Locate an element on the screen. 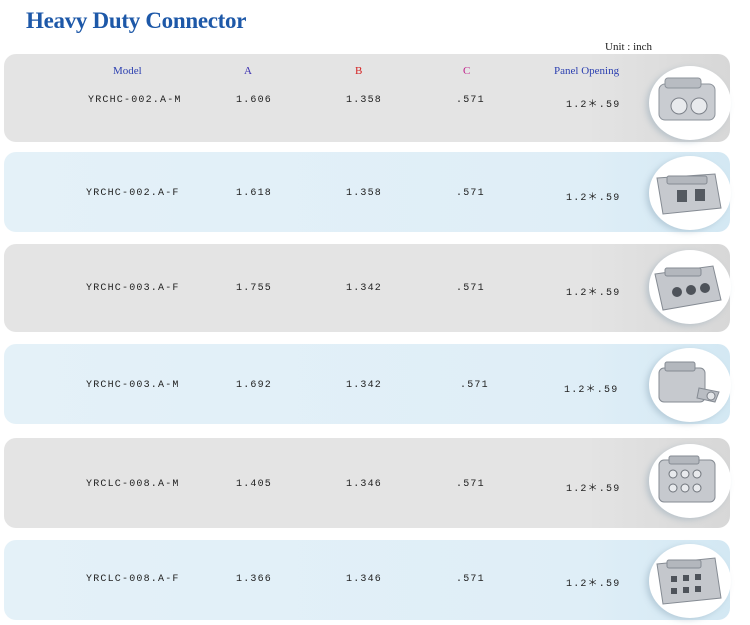  cell-model: YRCLC-008.A-M is located at coordinates (133, 484).